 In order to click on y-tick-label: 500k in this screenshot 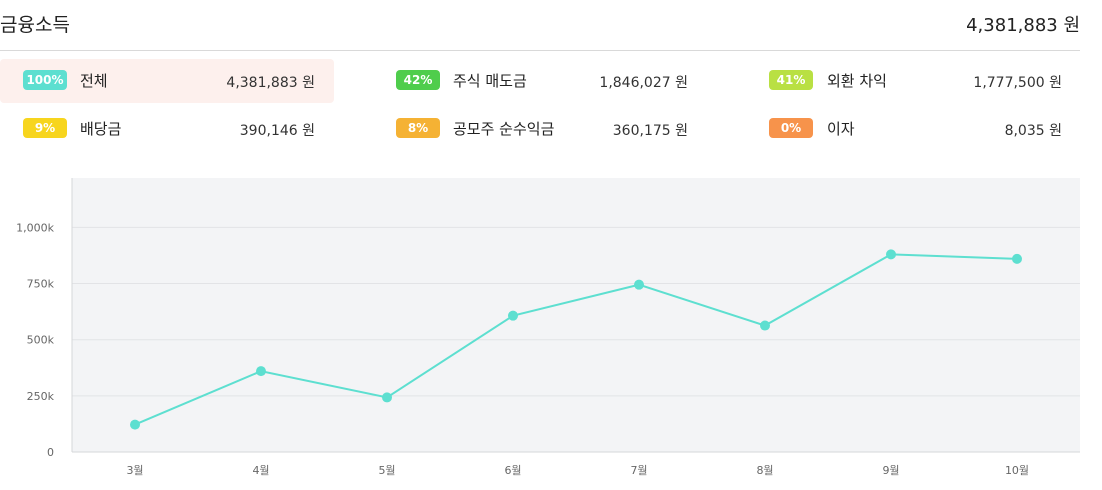, I will do `click(41, 340)`.